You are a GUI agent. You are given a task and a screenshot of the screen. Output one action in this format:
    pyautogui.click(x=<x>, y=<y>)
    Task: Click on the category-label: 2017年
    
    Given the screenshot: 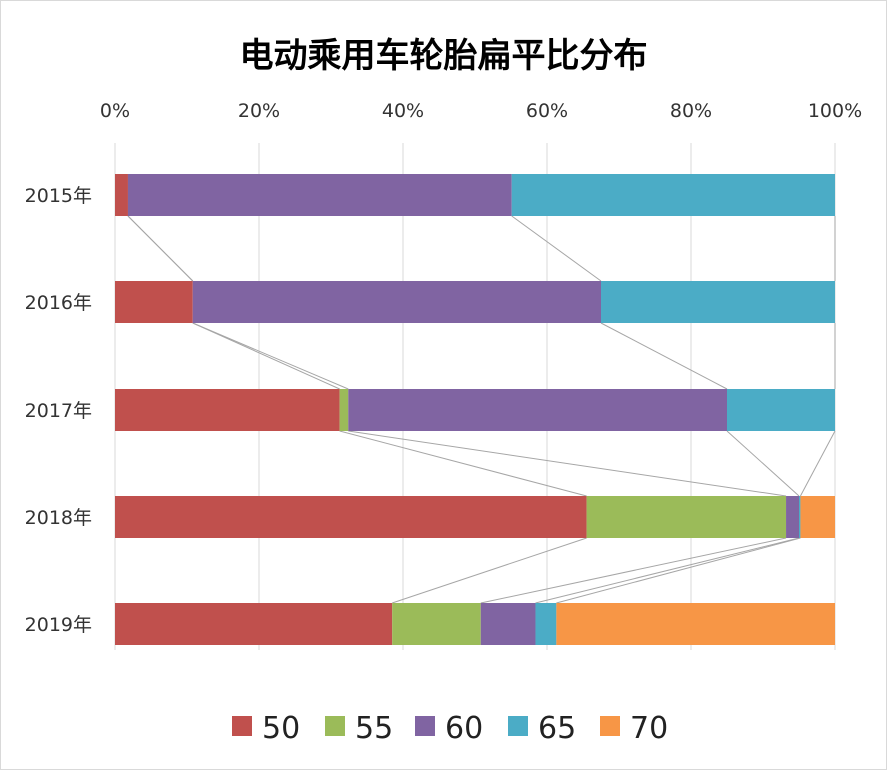 What is the action you would take?
    pyautogui.click(x=58, y=411)
    